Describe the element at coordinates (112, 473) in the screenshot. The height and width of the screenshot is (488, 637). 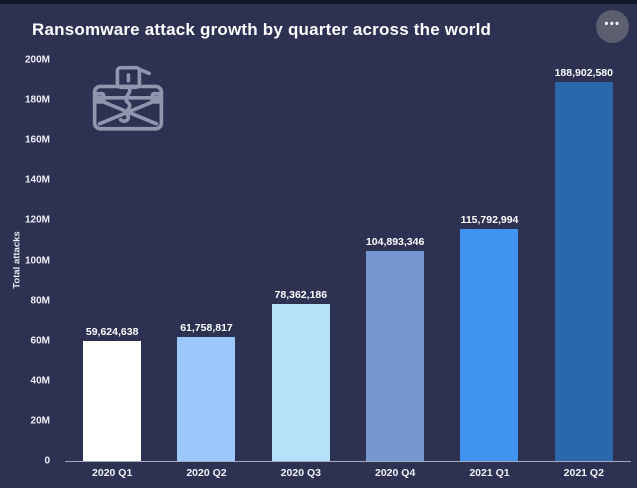
I see `x-tick-label: 2020 Q1` at that location.